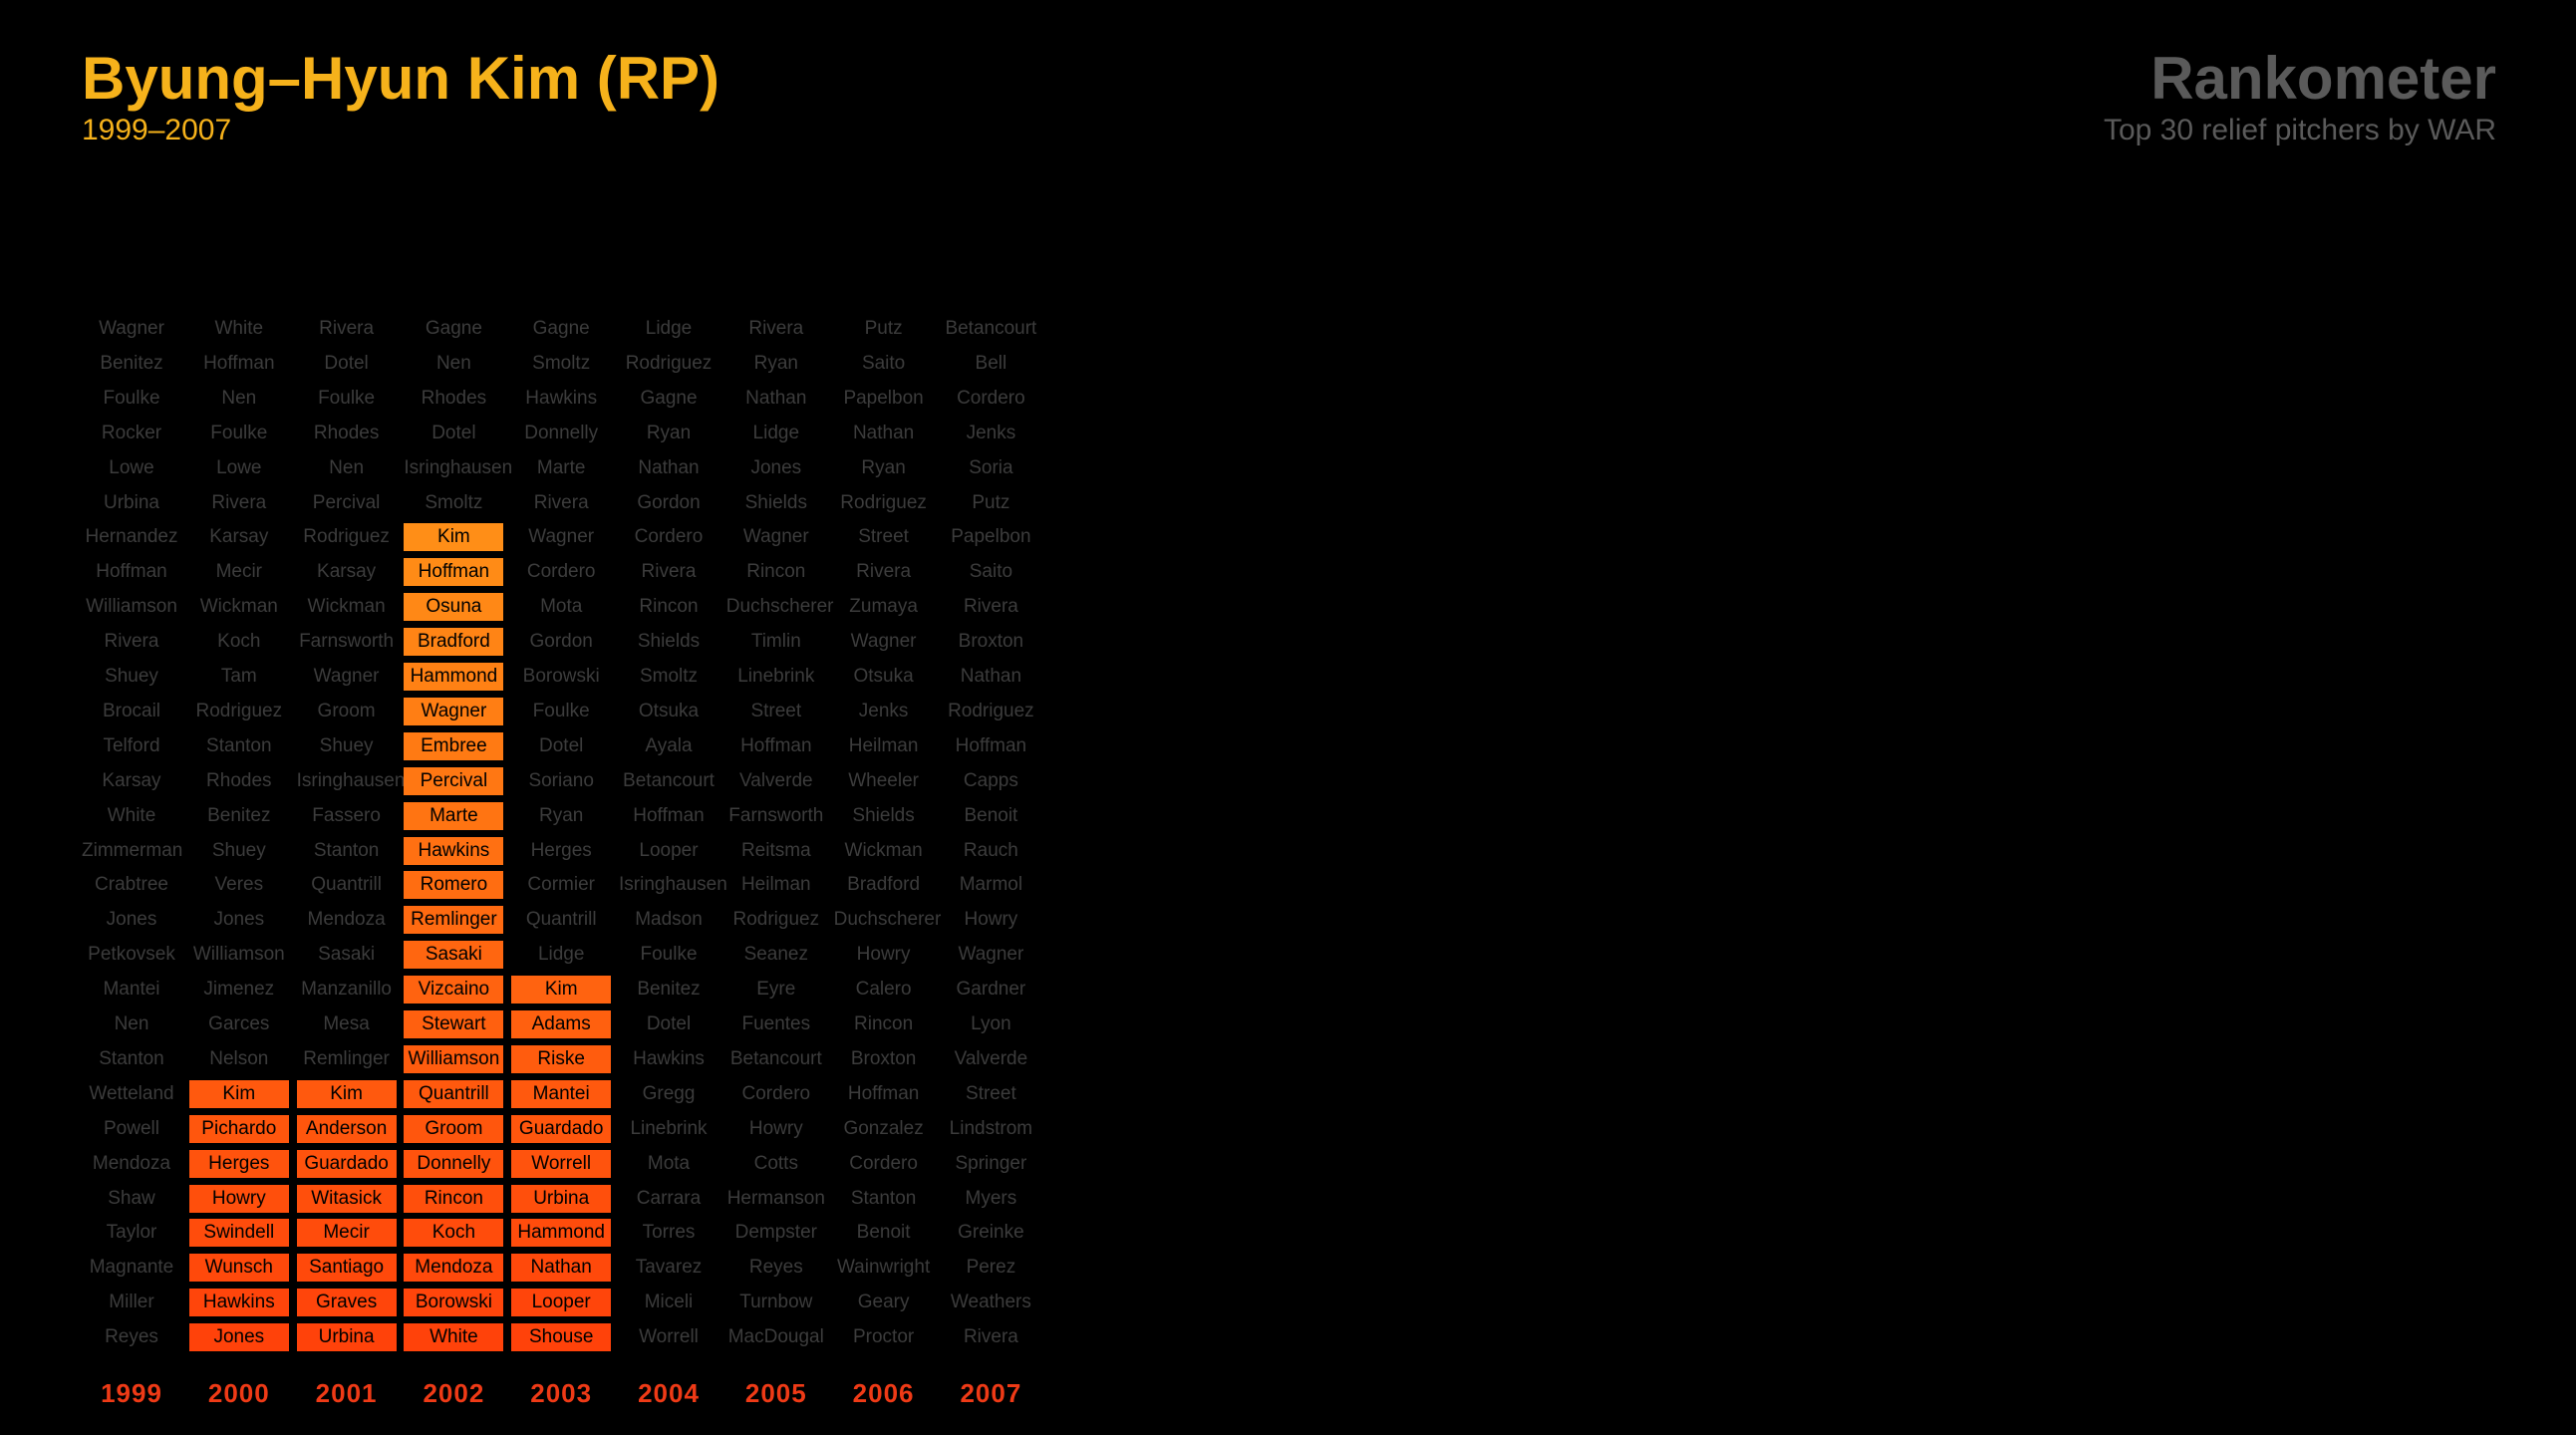 The width and height of the screenshot is (2576, 1435). What do you see at coordinates (561, 572) in the screenshot?
I see `player-rank-cell: Cordero` at bounding box center [561, 572].